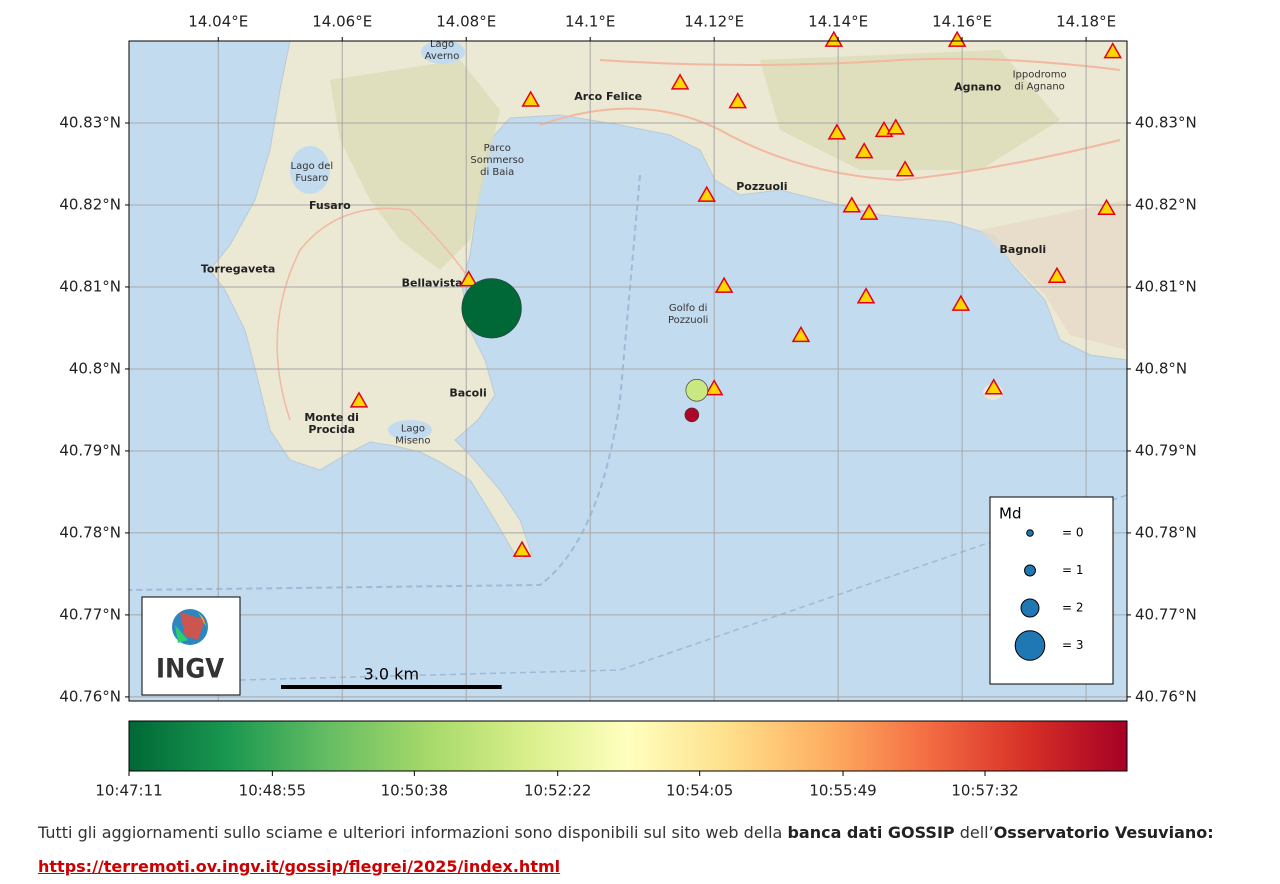 The image size is (1280, 884). I want to click on logo: INGV, so click(191, 646).